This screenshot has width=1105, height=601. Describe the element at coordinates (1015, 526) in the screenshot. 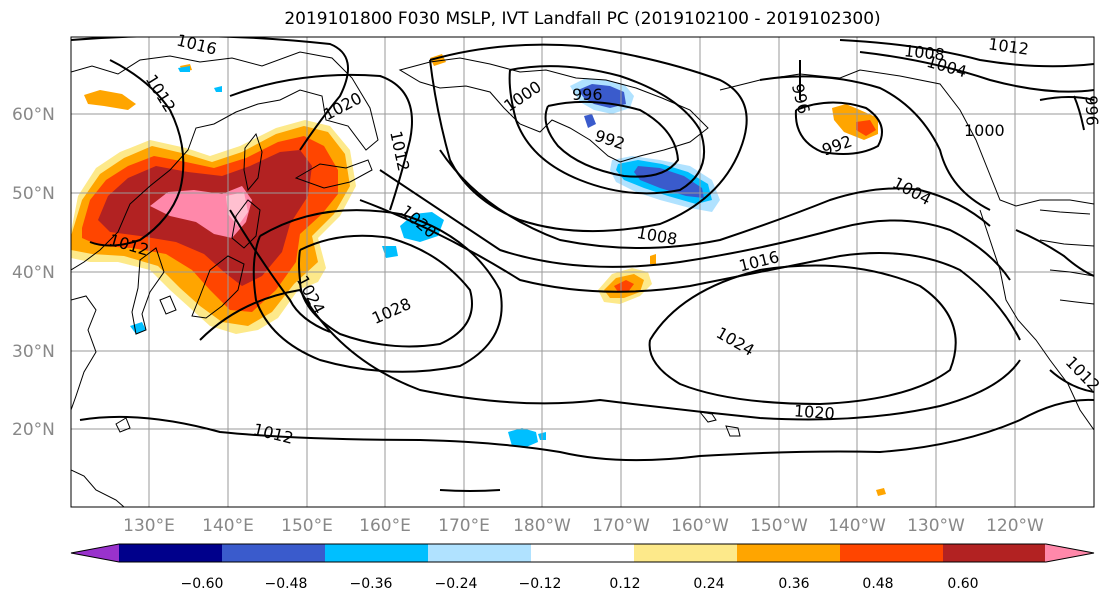

I see `lon-label: 120°W` at that location.